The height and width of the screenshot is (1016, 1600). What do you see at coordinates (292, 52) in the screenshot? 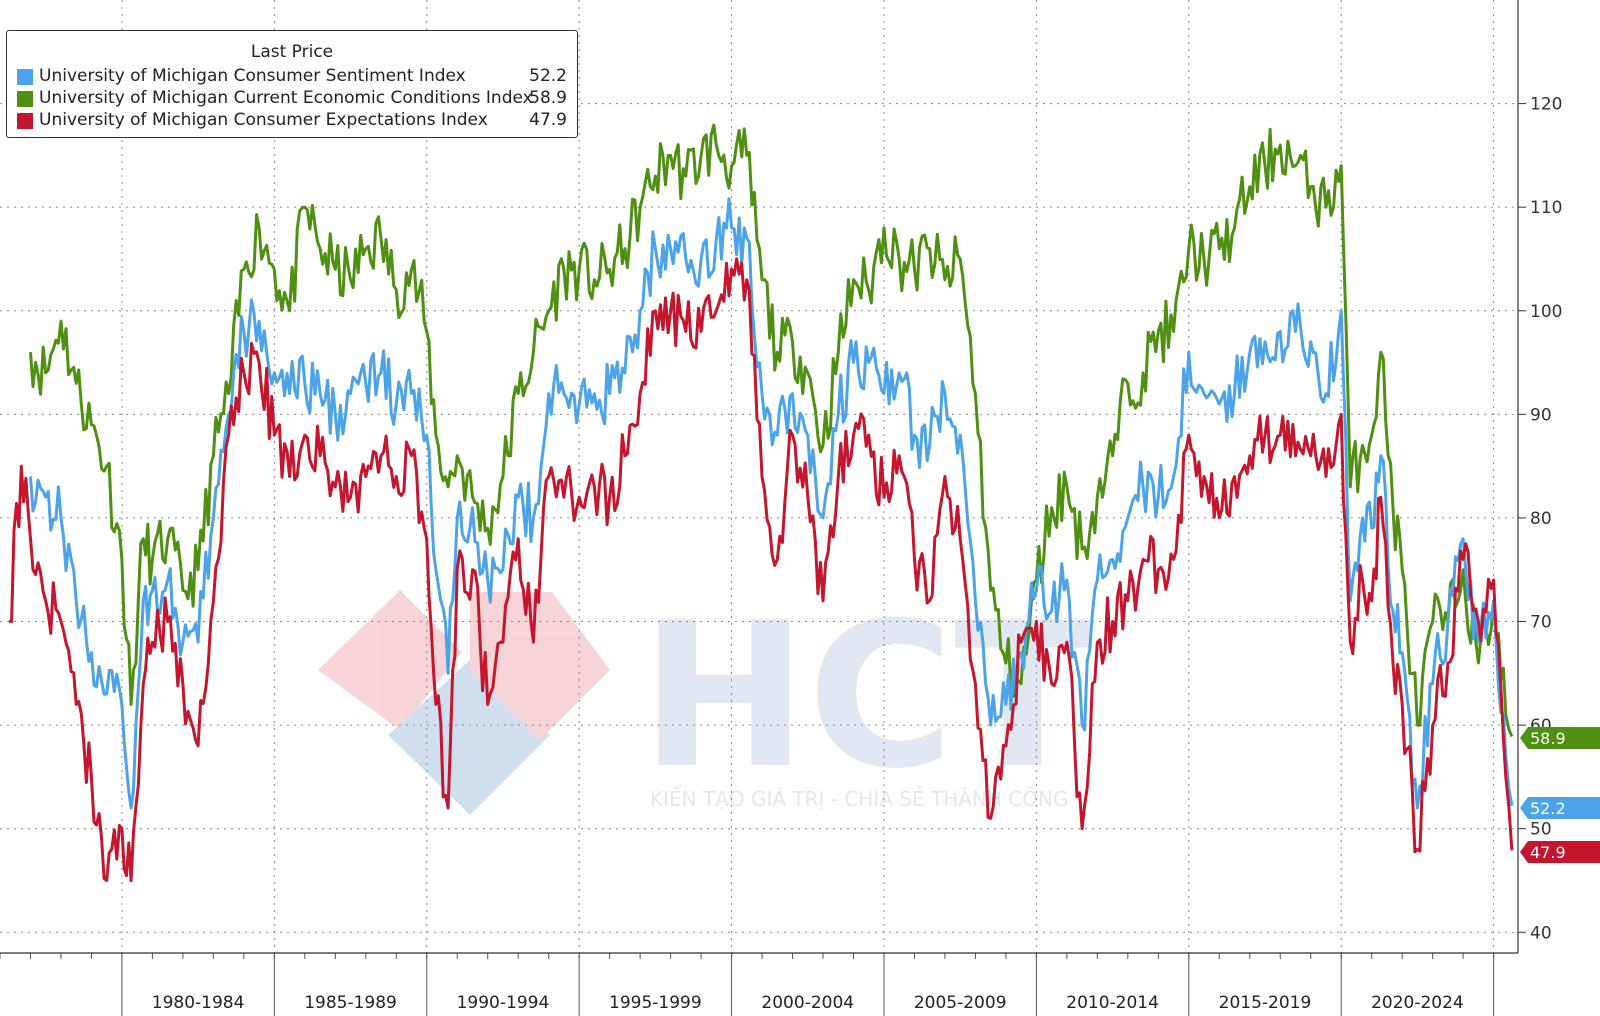
I see `legend-title: Last Price` at bounding box center [292, 52].